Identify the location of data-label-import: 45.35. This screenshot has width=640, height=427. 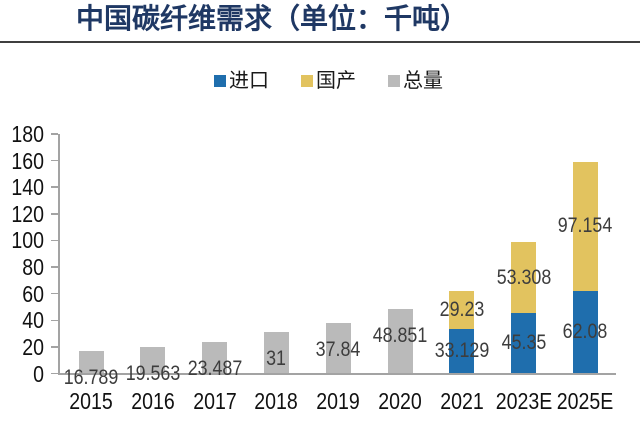
(523, 343).